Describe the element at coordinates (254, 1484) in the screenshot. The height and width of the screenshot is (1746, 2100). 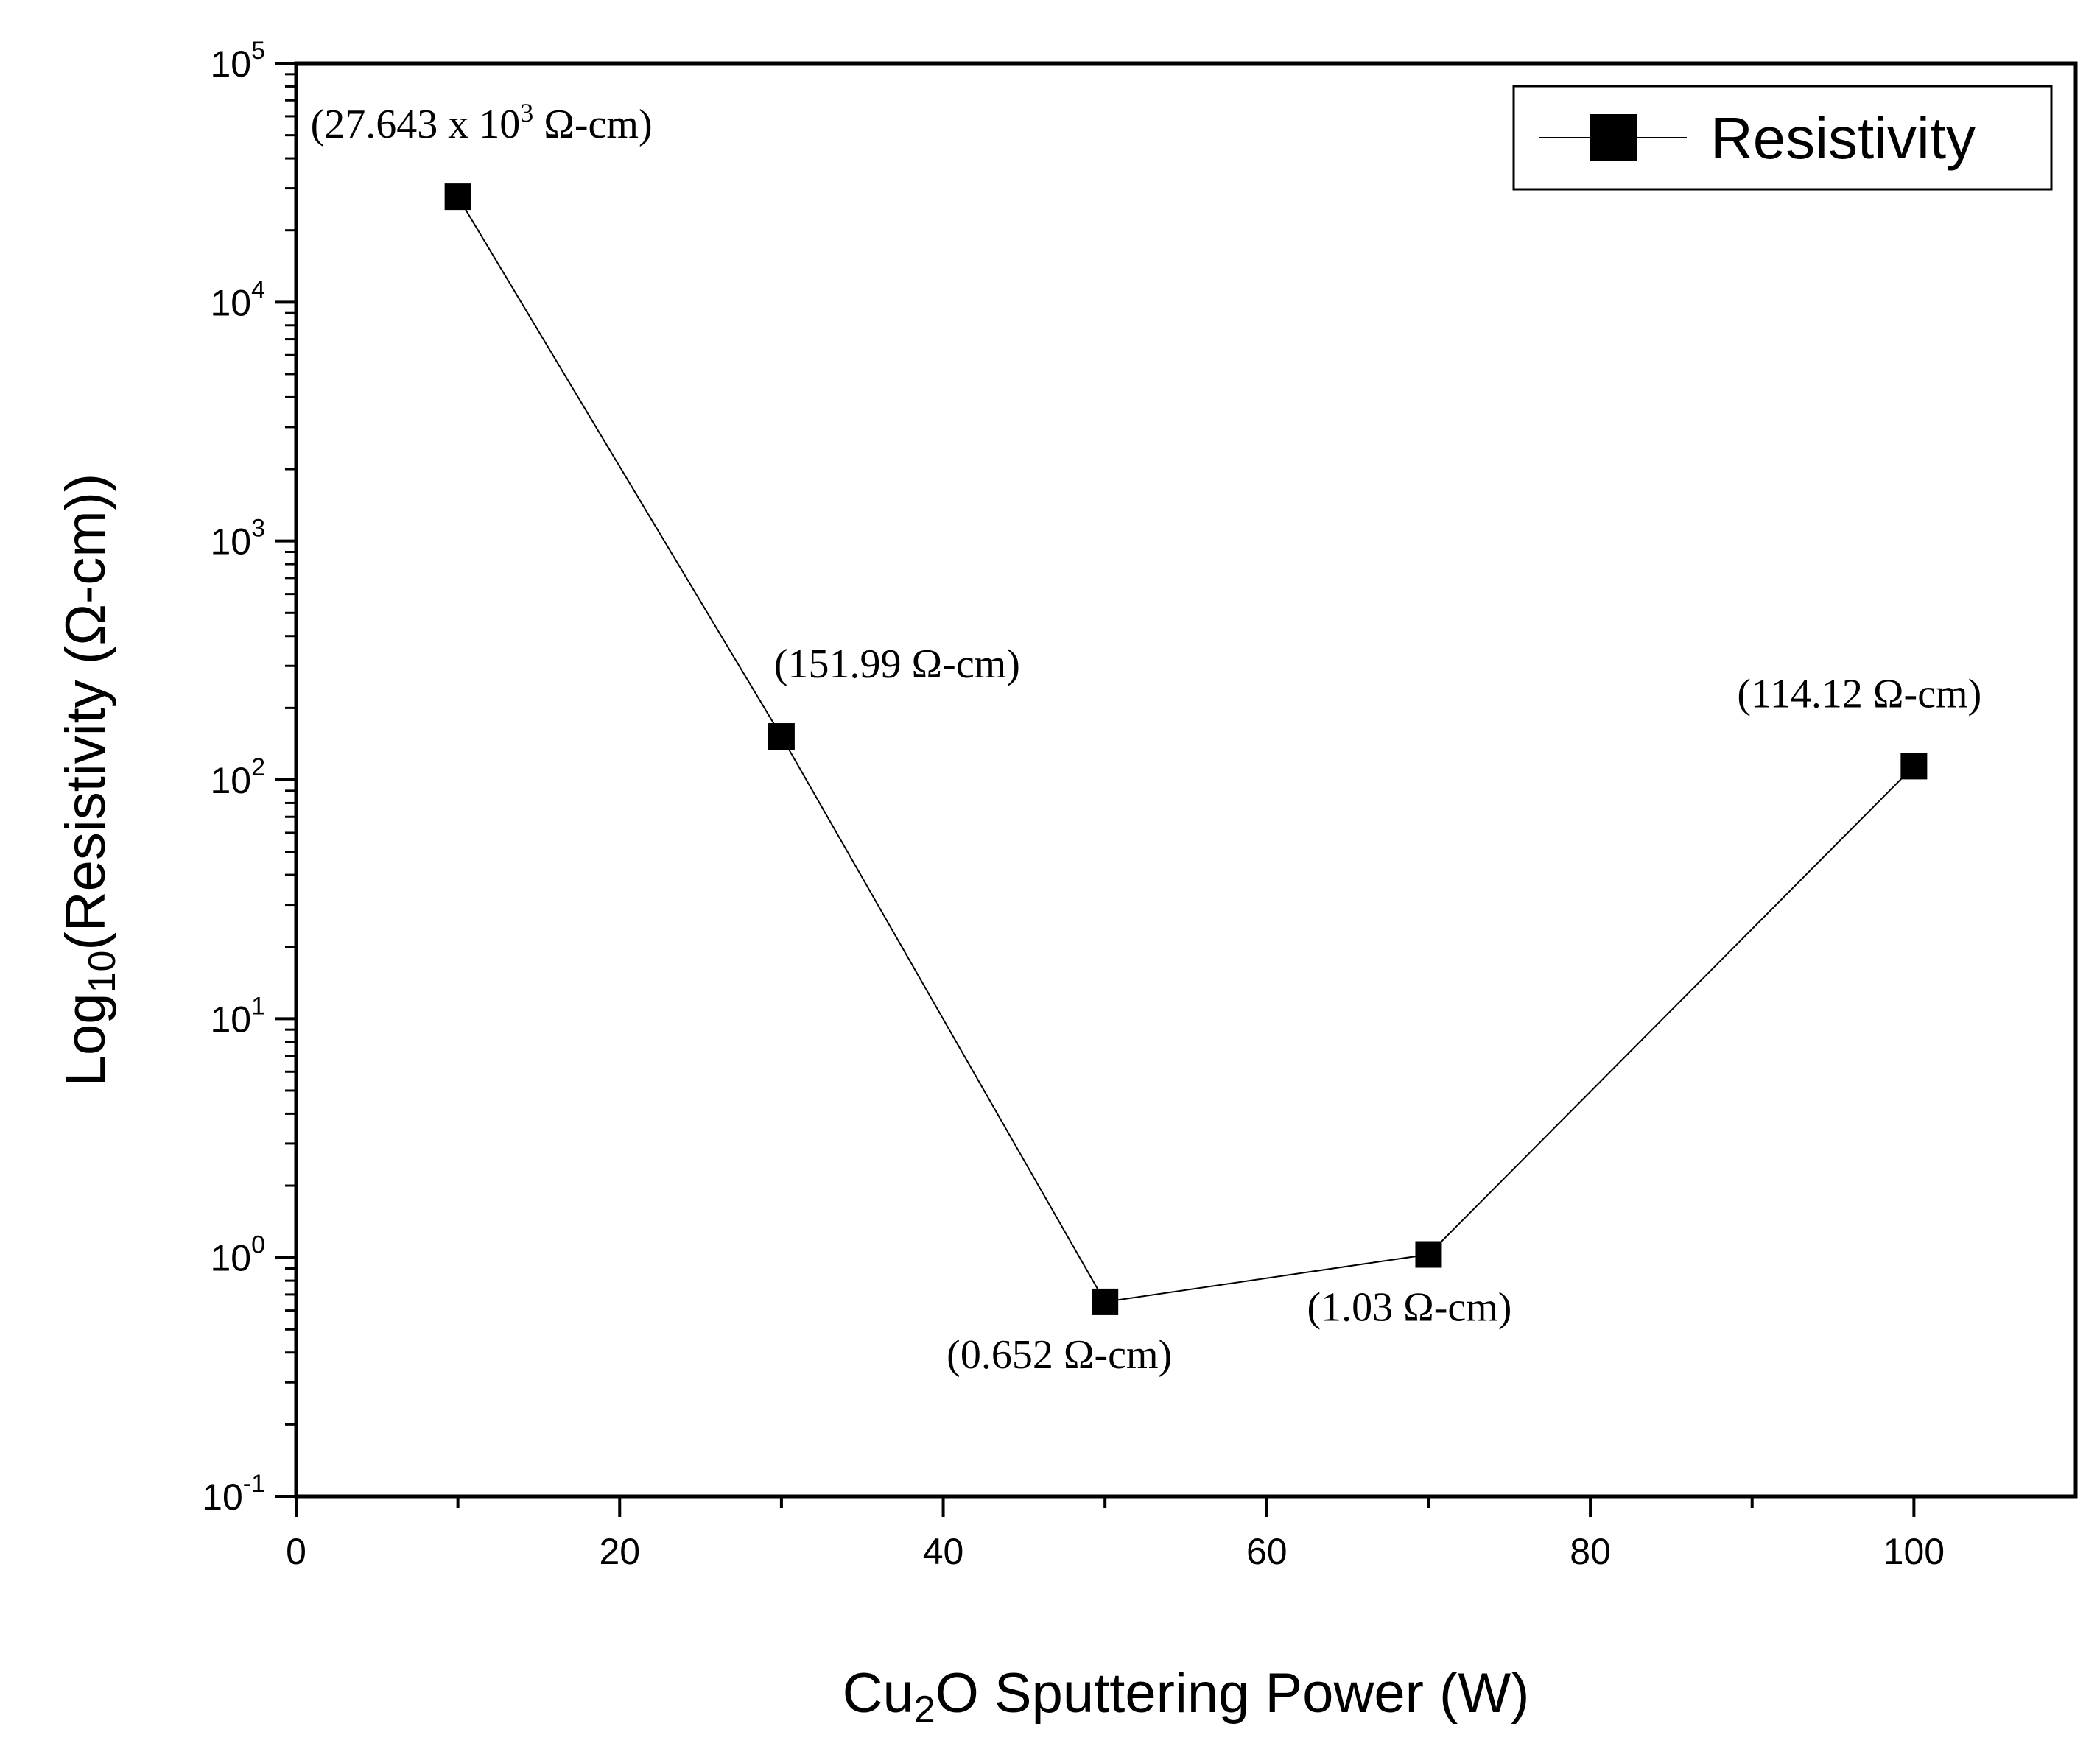
I see `y-tick-exponent: -1` at that location.